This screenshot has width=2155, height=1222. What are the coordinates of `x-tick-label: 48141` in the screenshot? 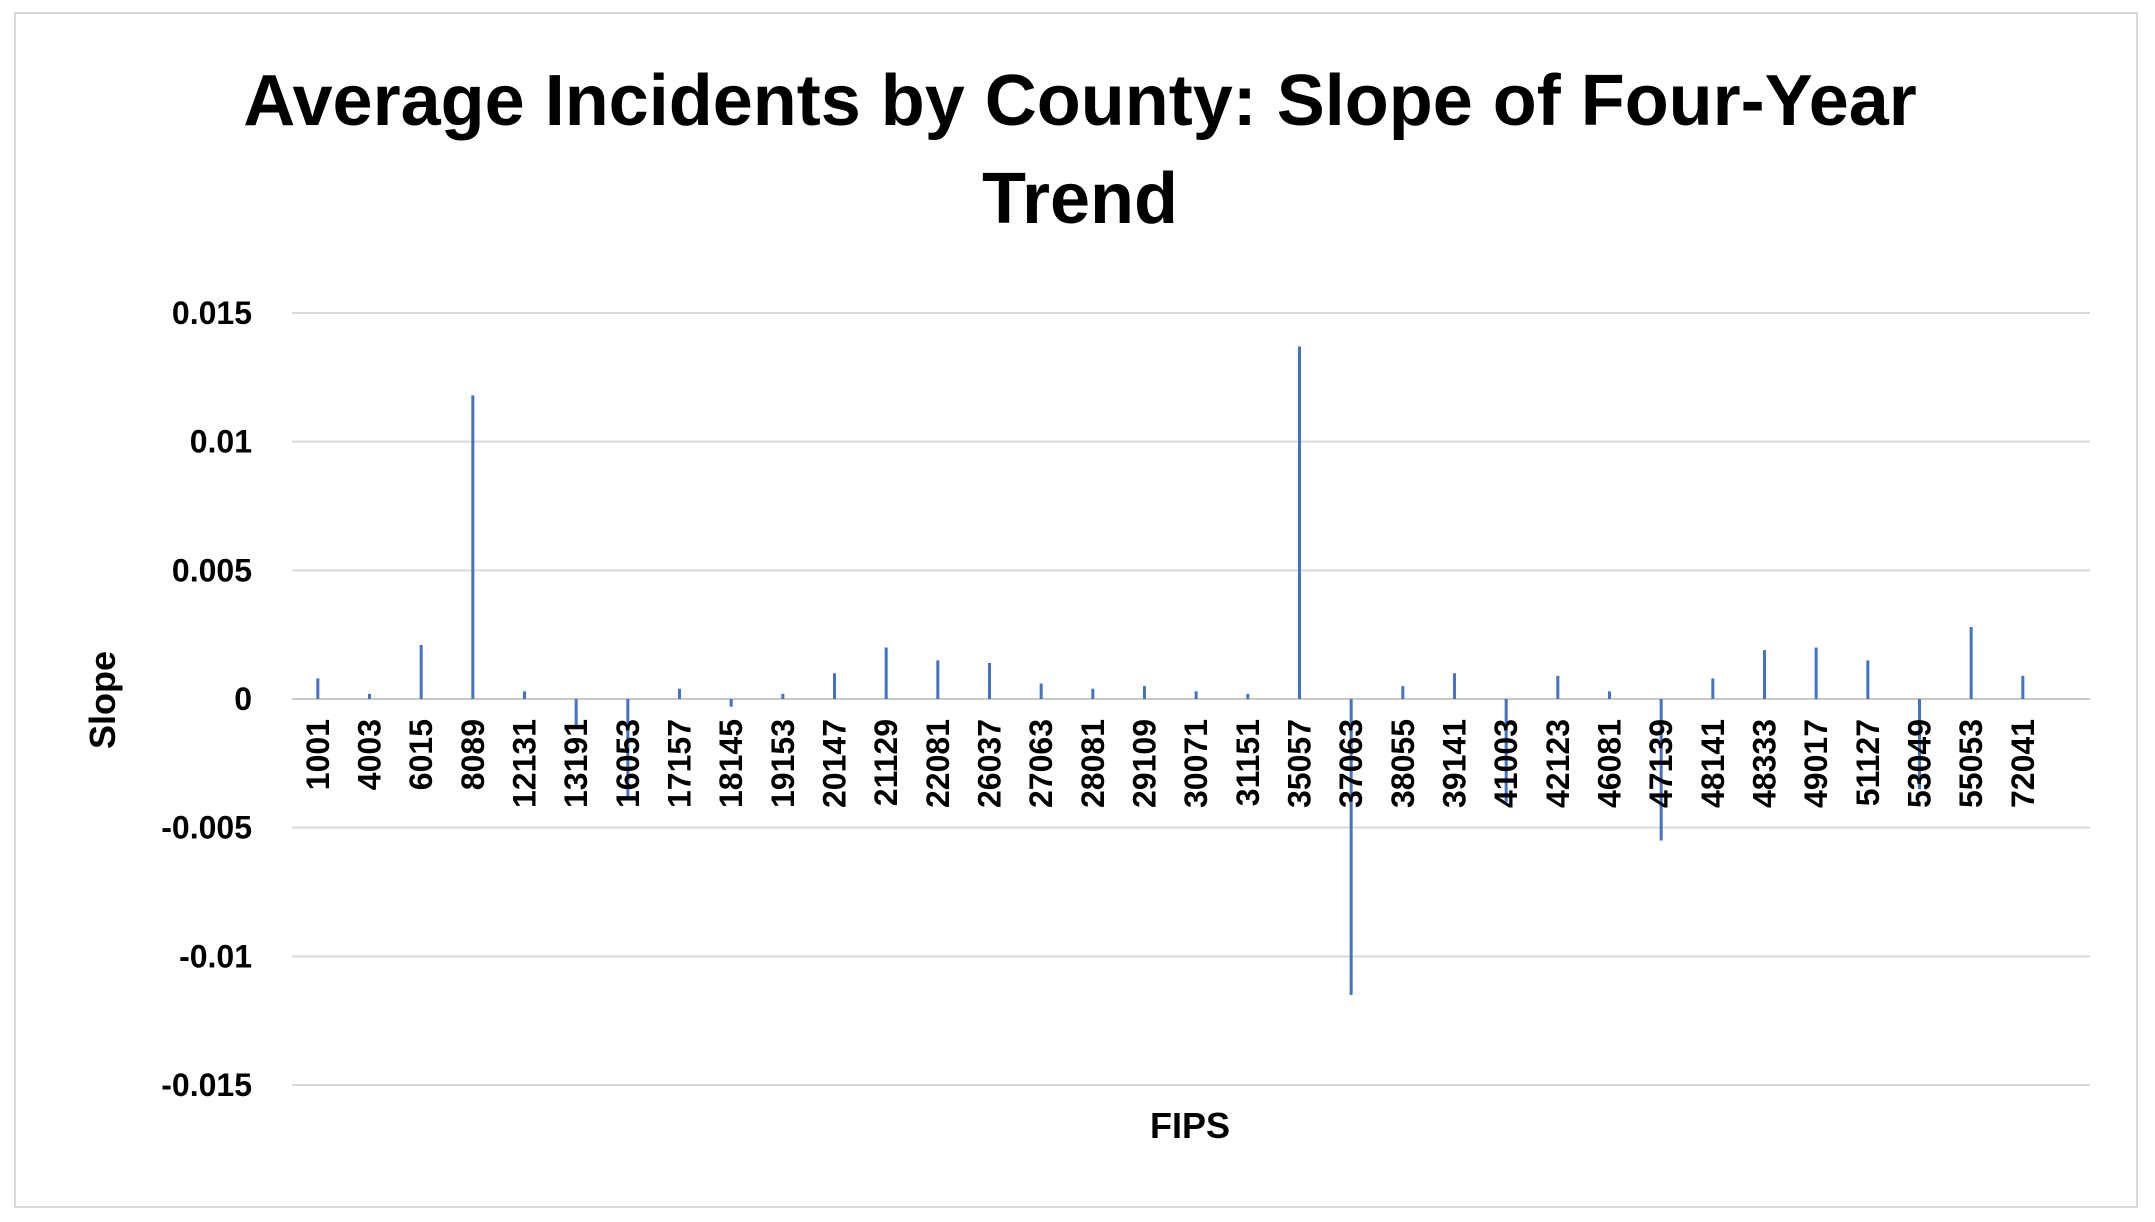 It's located at (1713, 763).